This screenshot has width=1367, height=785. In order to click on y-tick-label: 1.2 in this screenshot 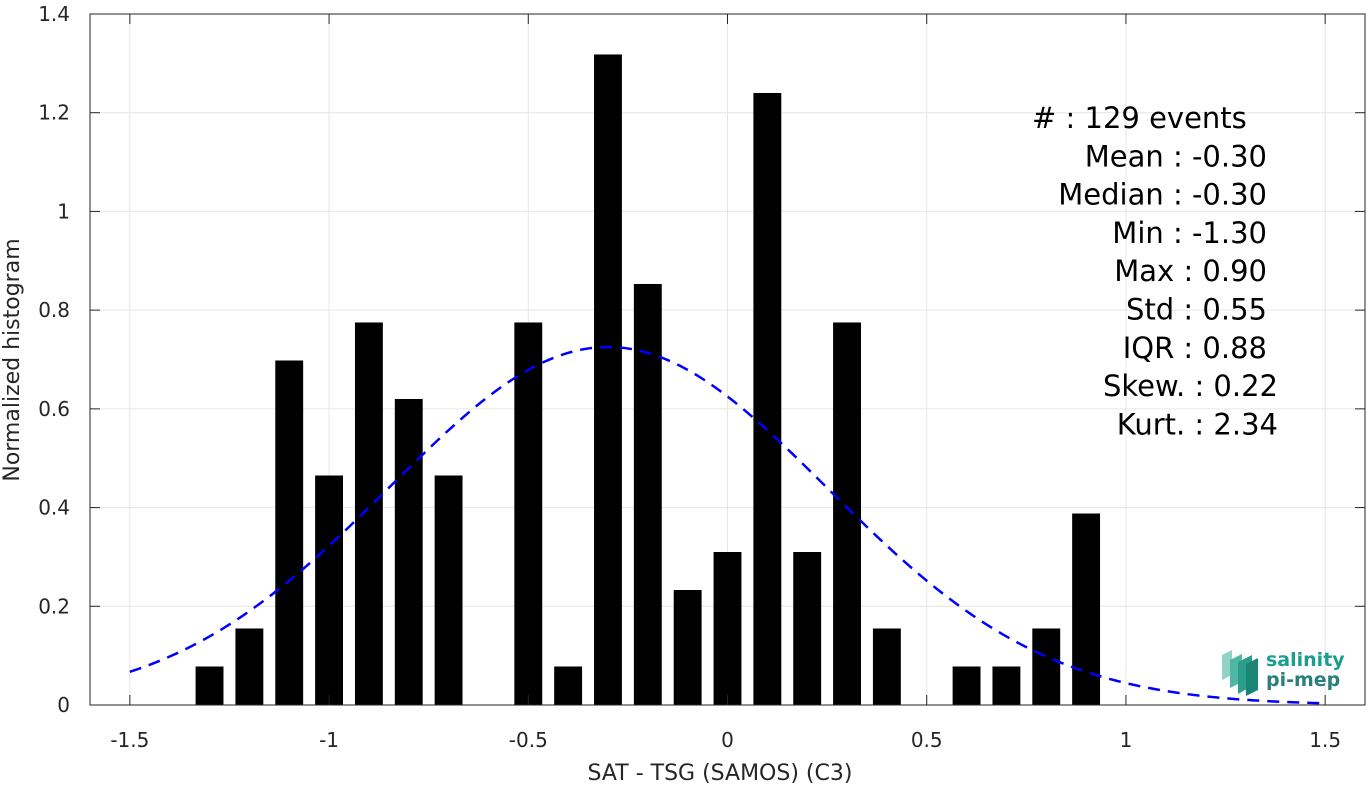, I will do `click(54, 113)`.